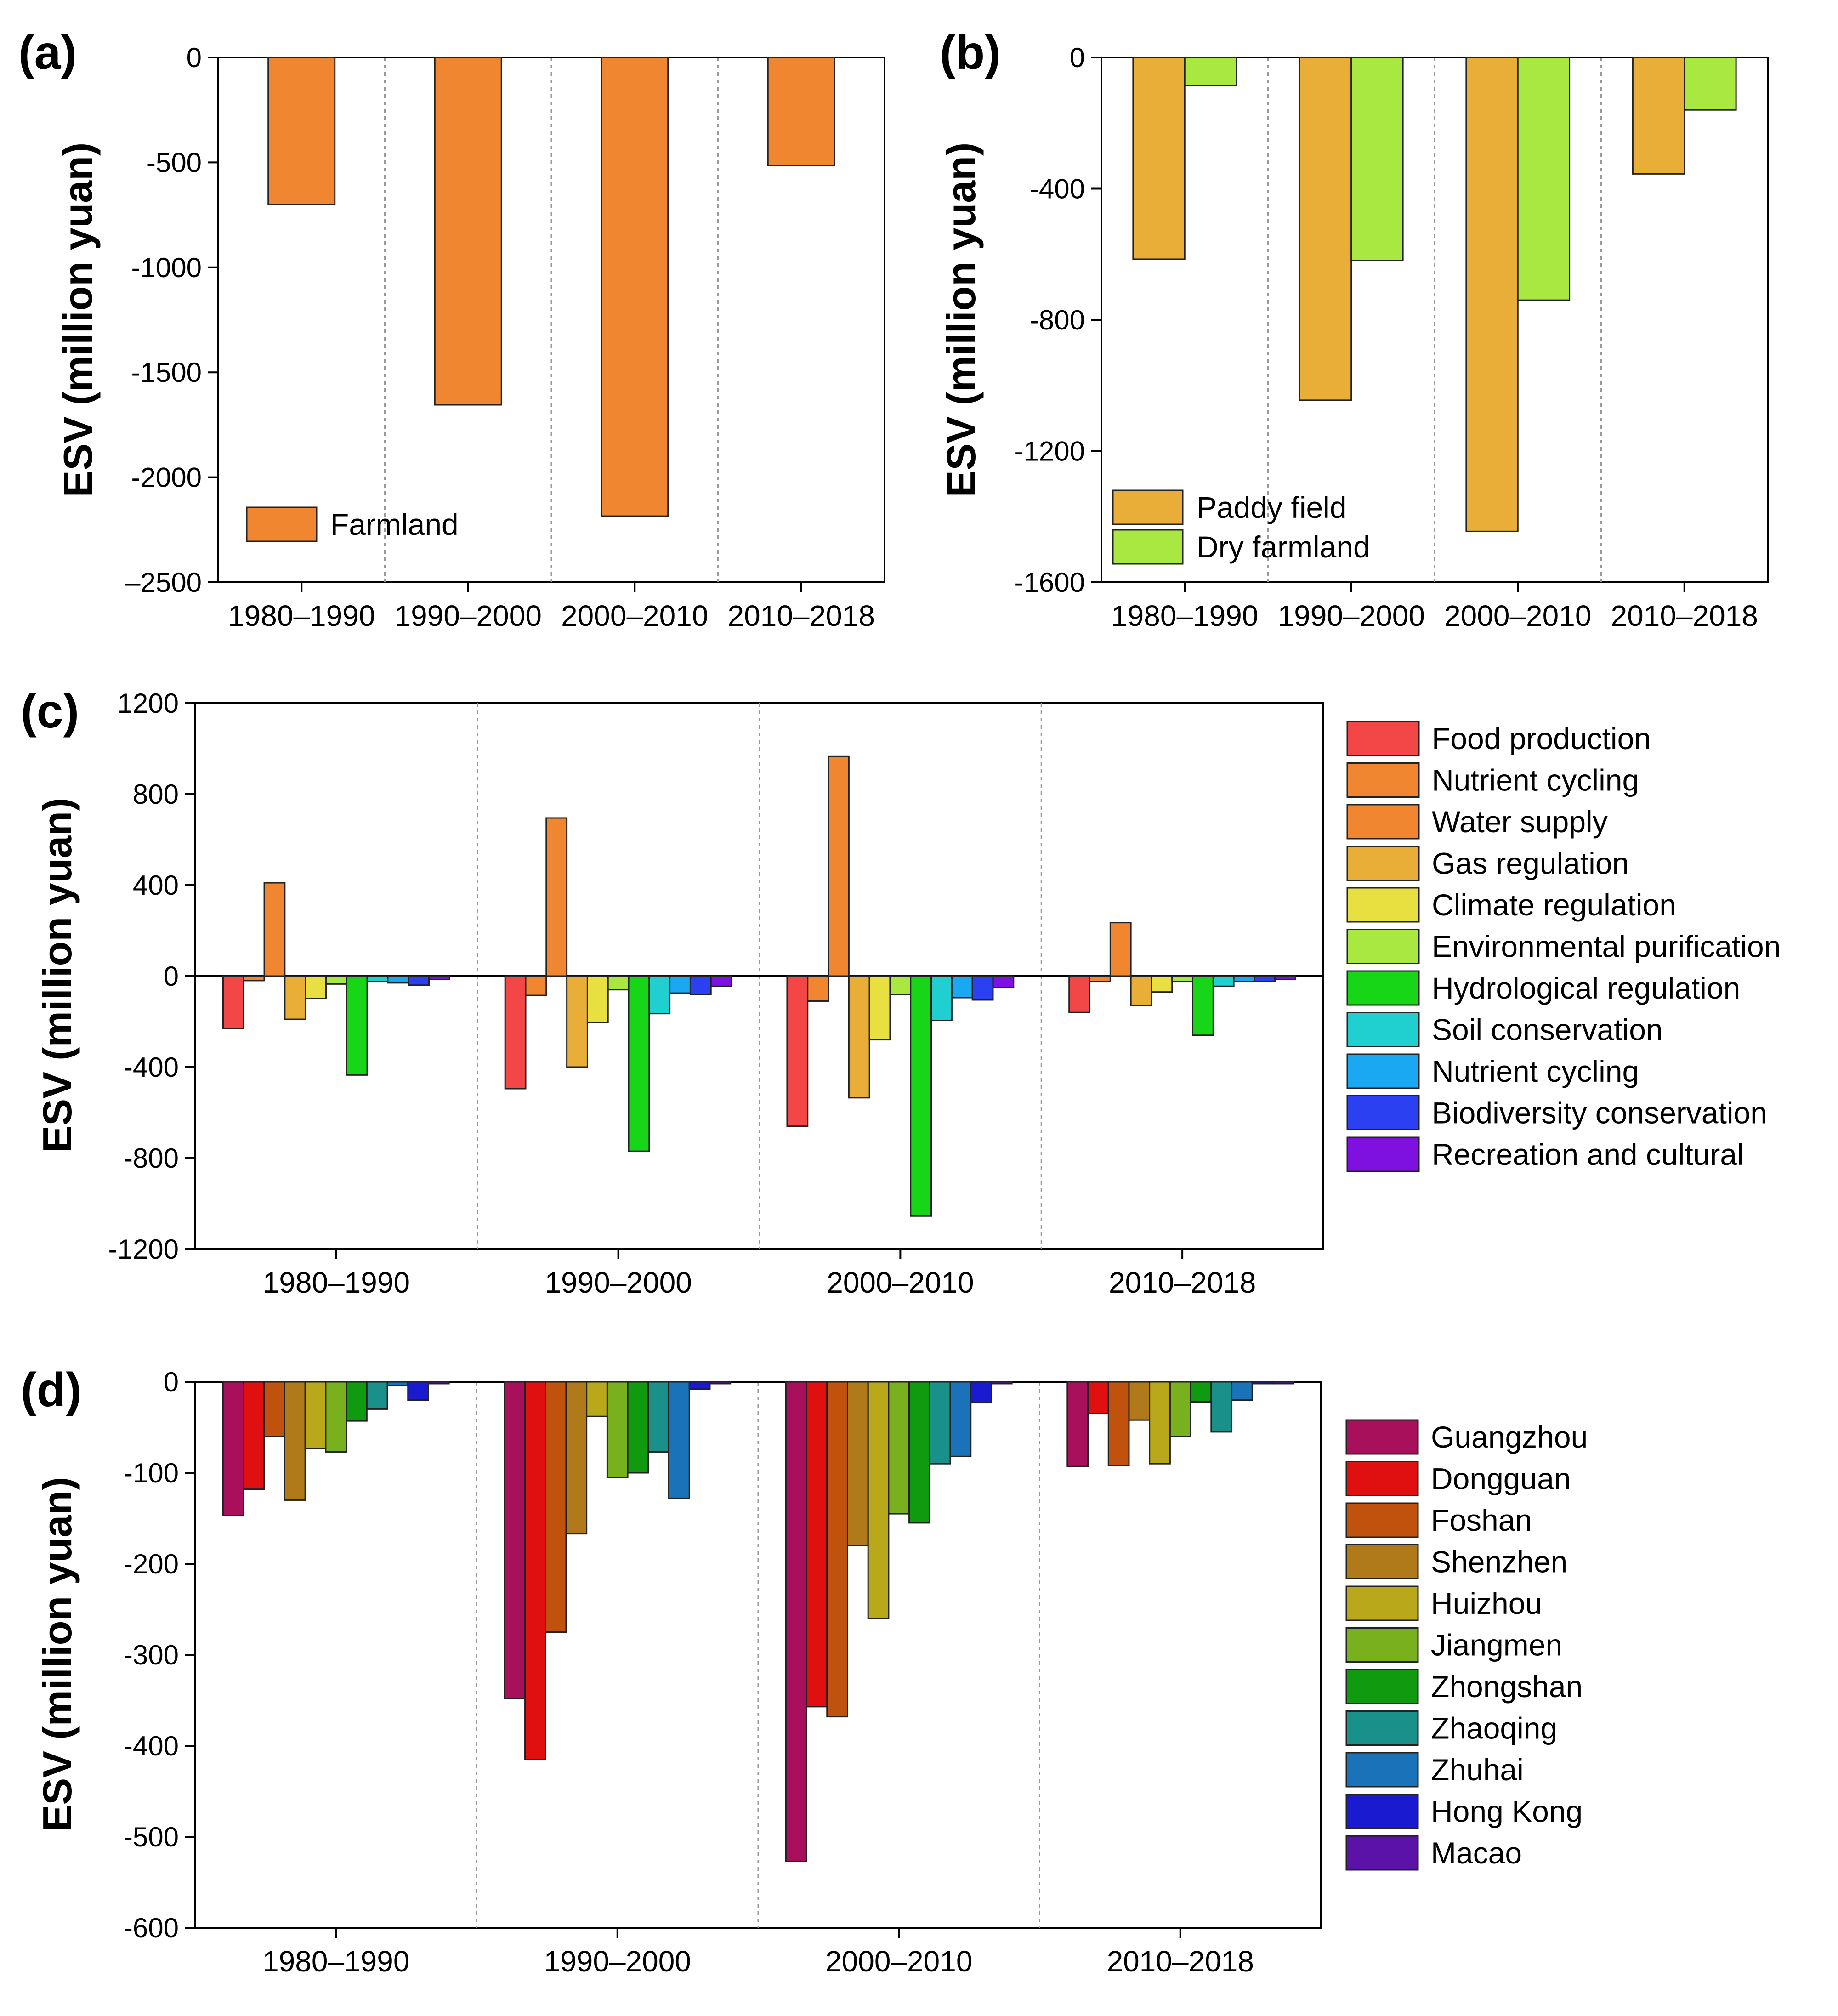  What do you see at coordinates (156, 885) in the screenshot?
I see `y-tick-label: 400` at bounding box center [156, 885].